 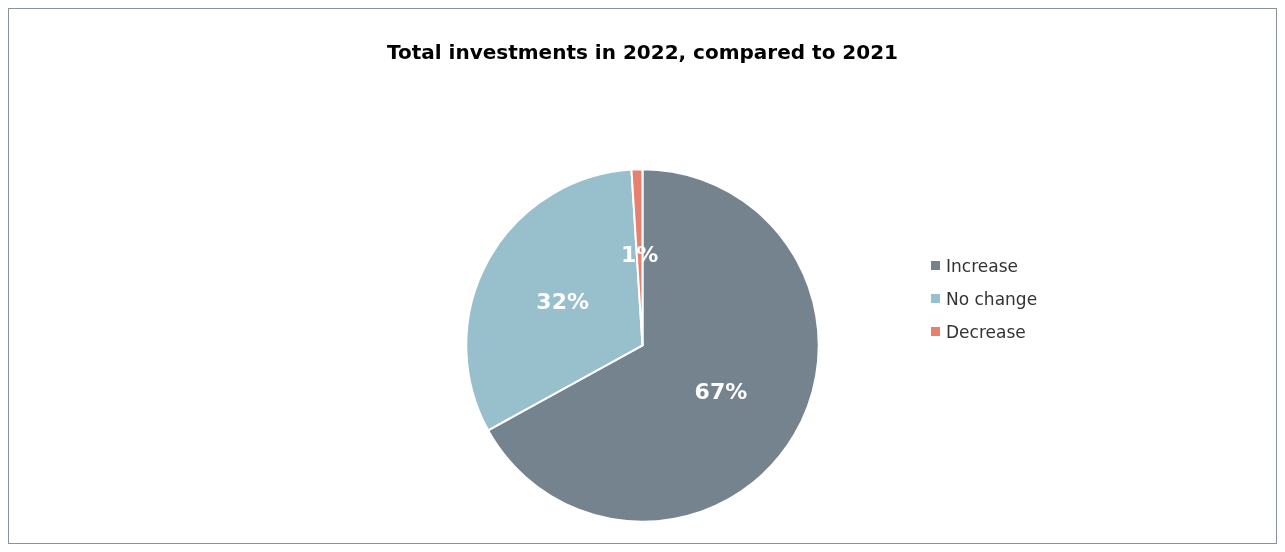 What do you see at coordinates (639, 254) in the screenshot?
I see `data-label: 1%` at bounding box center [639, 254].